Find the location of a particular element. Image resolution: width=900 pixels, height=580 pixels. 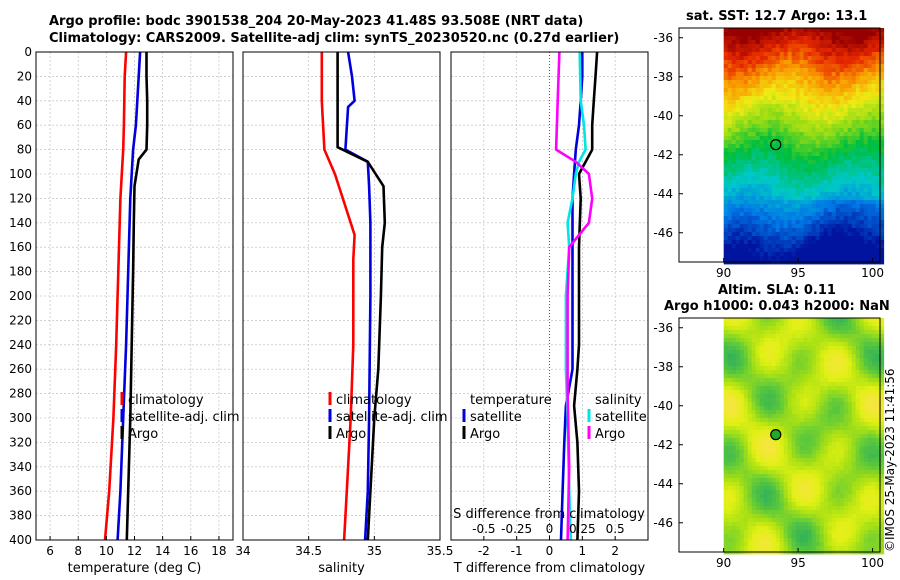

x-tick-label: 8 is located at coordinates (78, 551).